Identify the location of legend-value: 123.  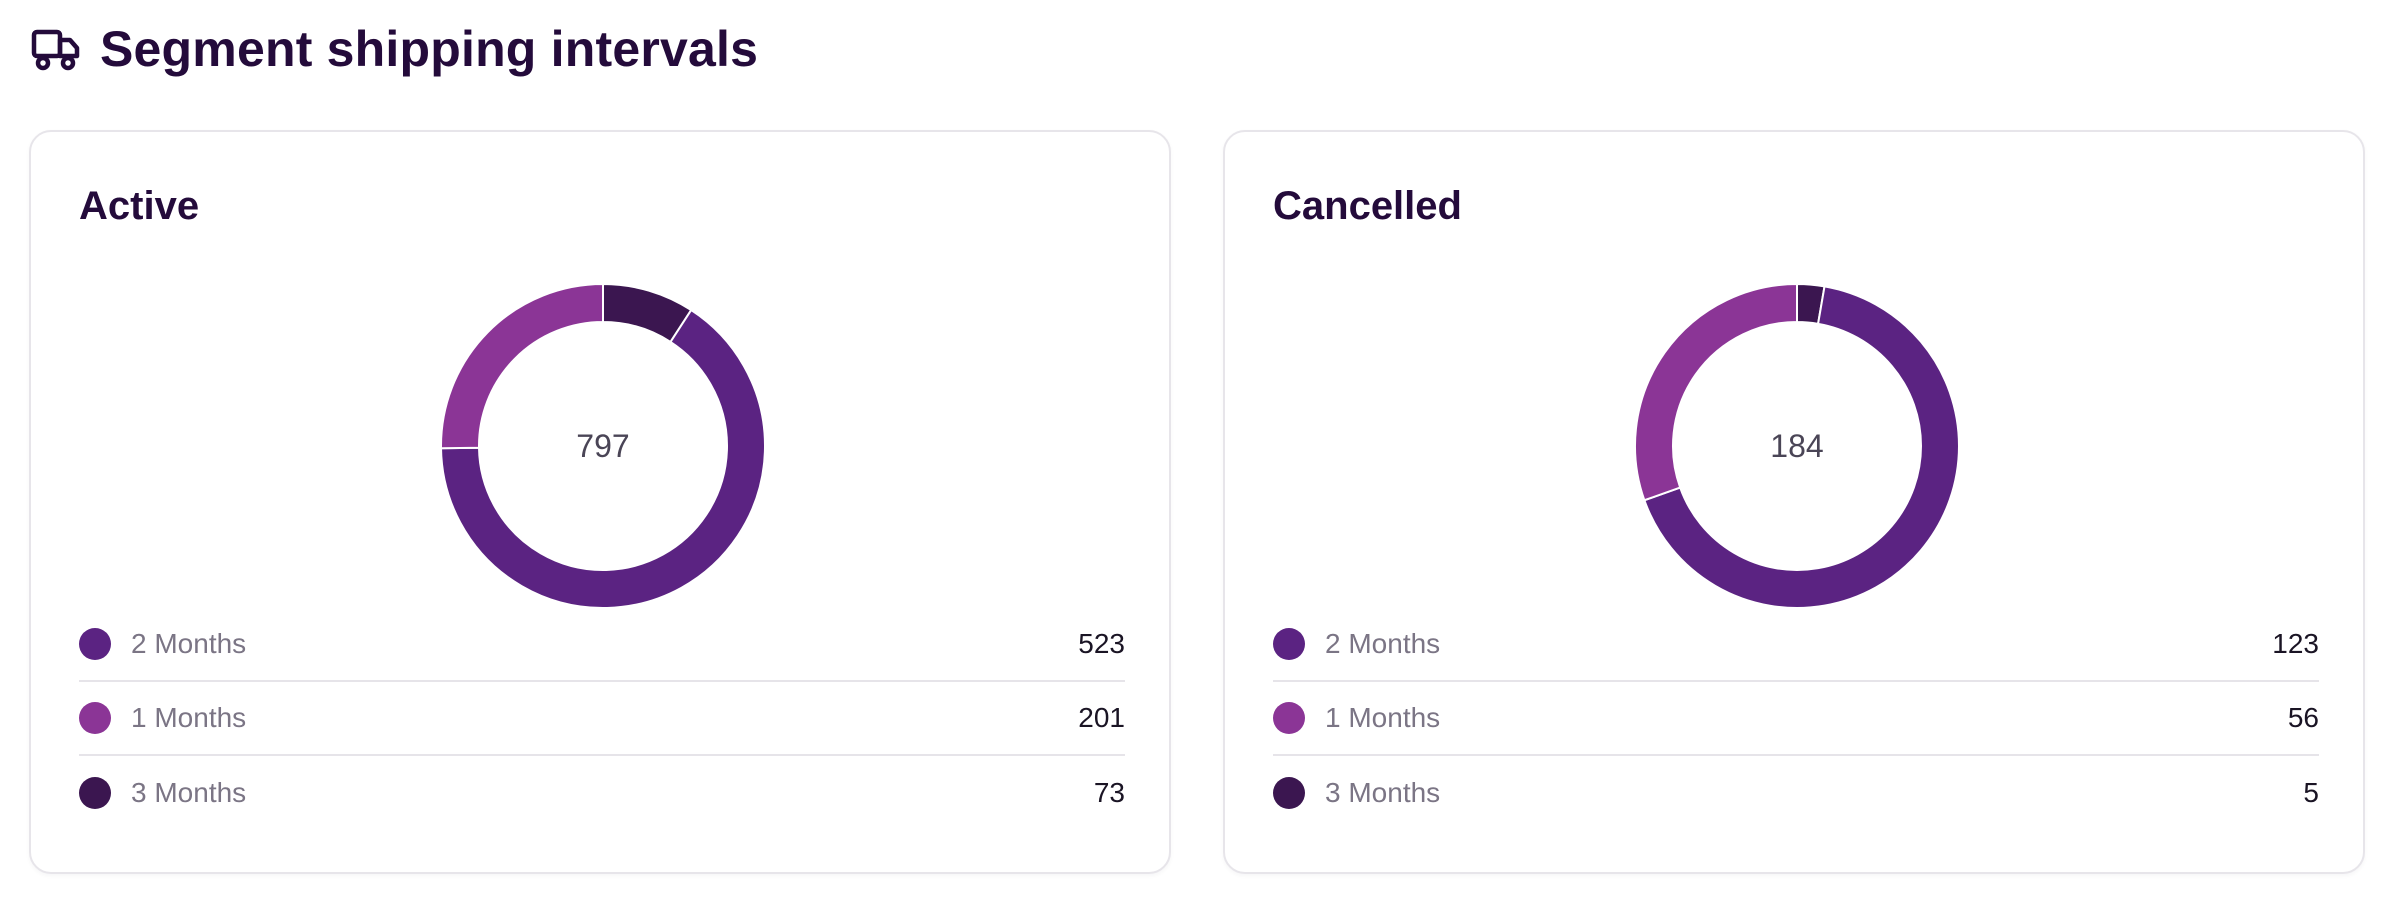
(2295, 643).